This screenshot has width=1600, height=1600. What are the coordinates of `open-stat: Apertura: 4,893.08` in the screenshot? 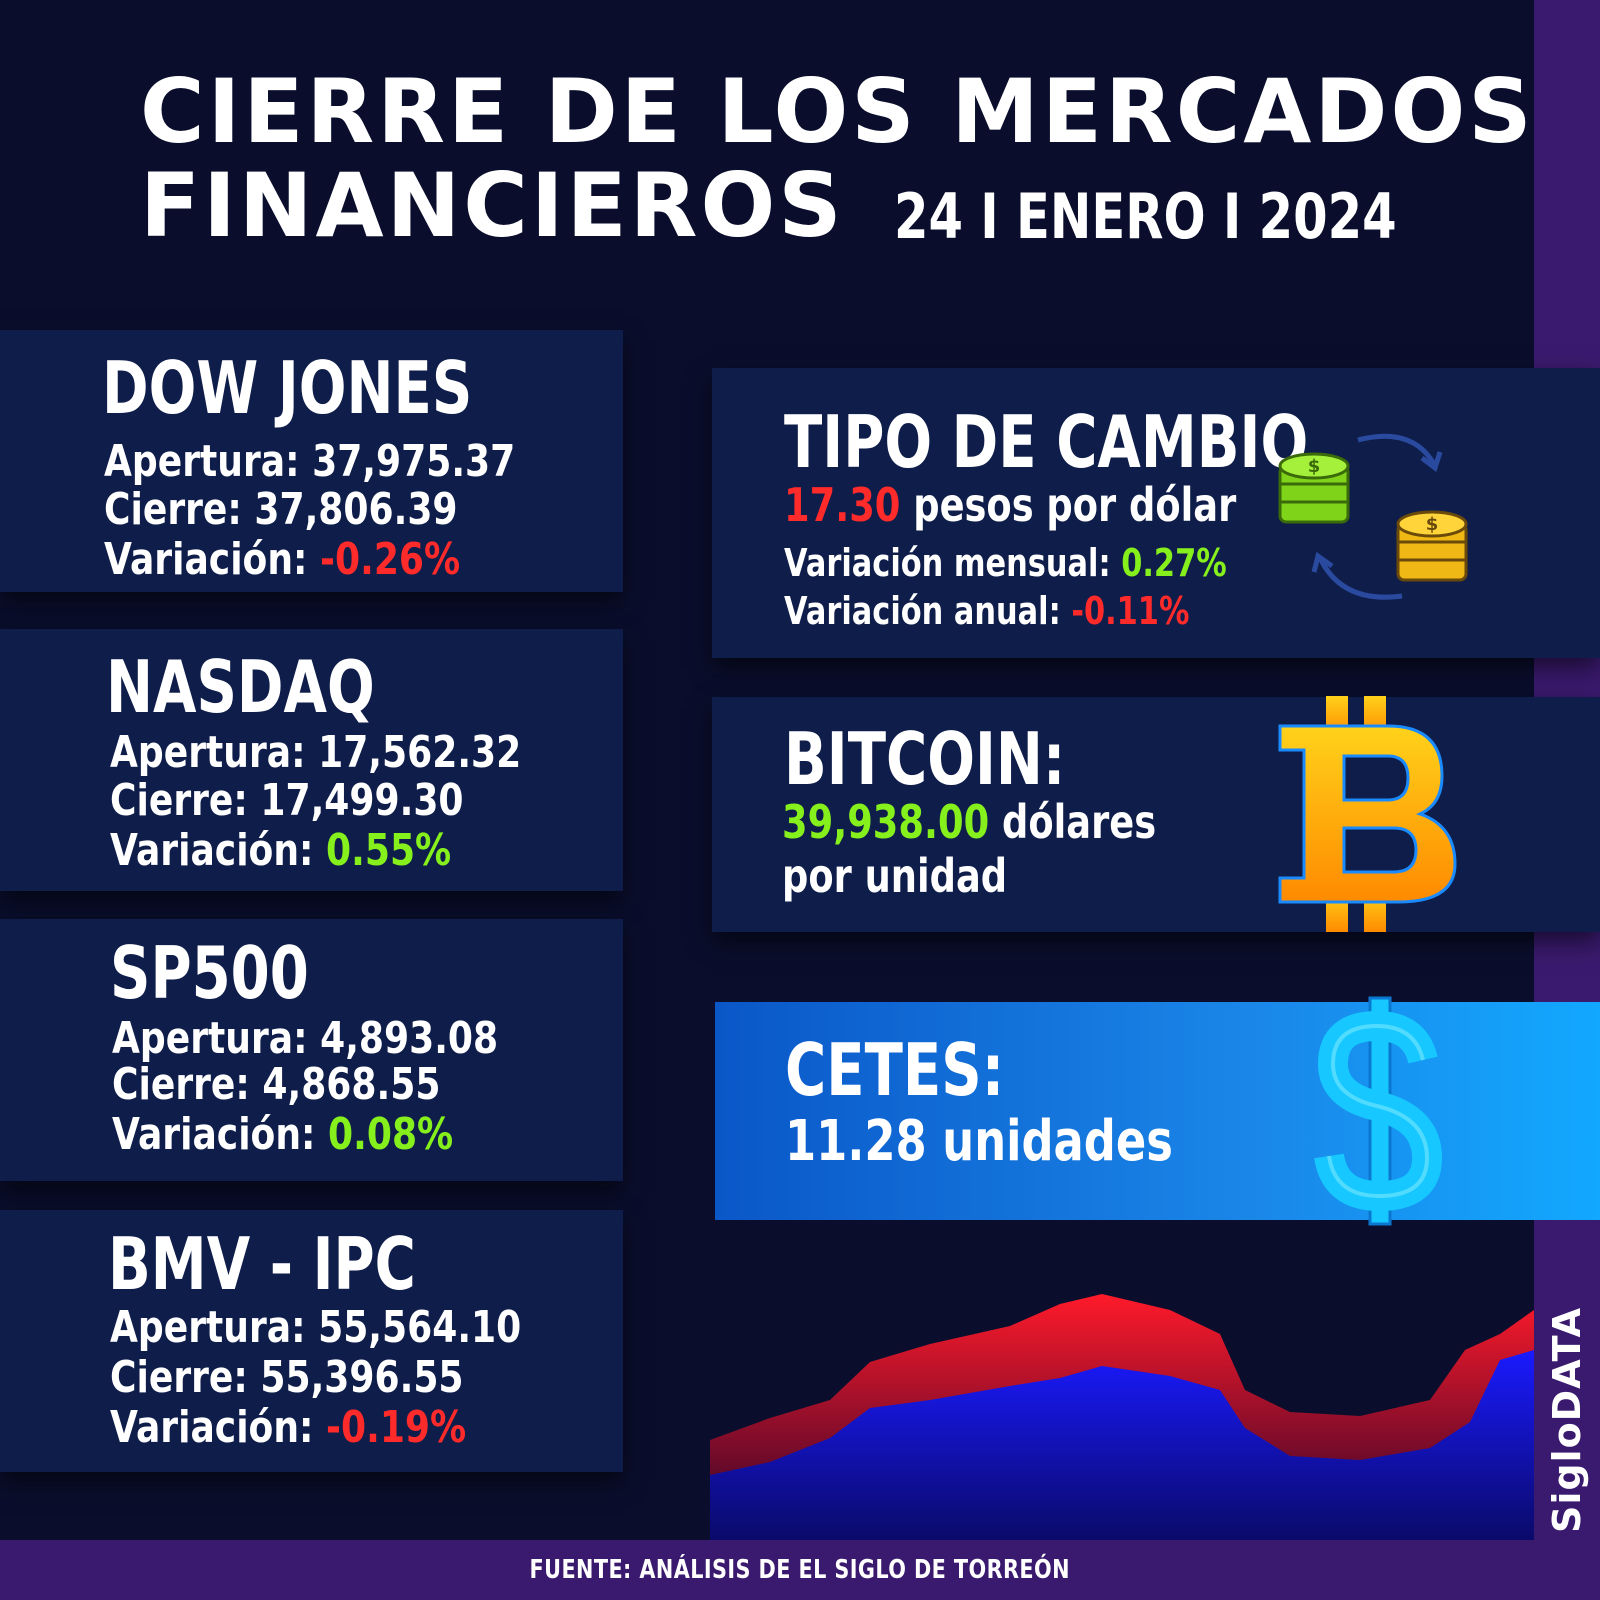 It's located at (305, 1038).